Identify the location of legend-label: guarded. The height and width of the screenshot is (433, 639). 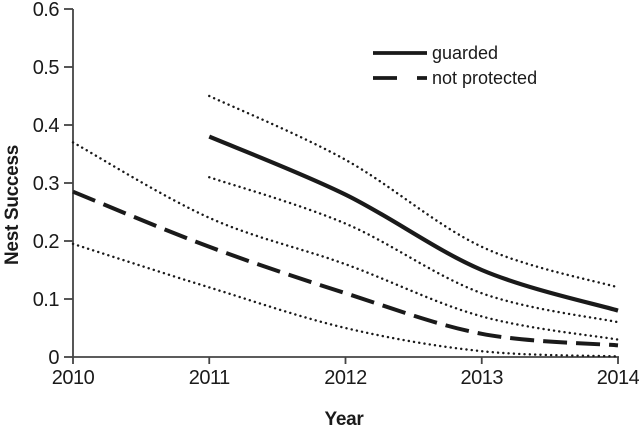
(465, 53).